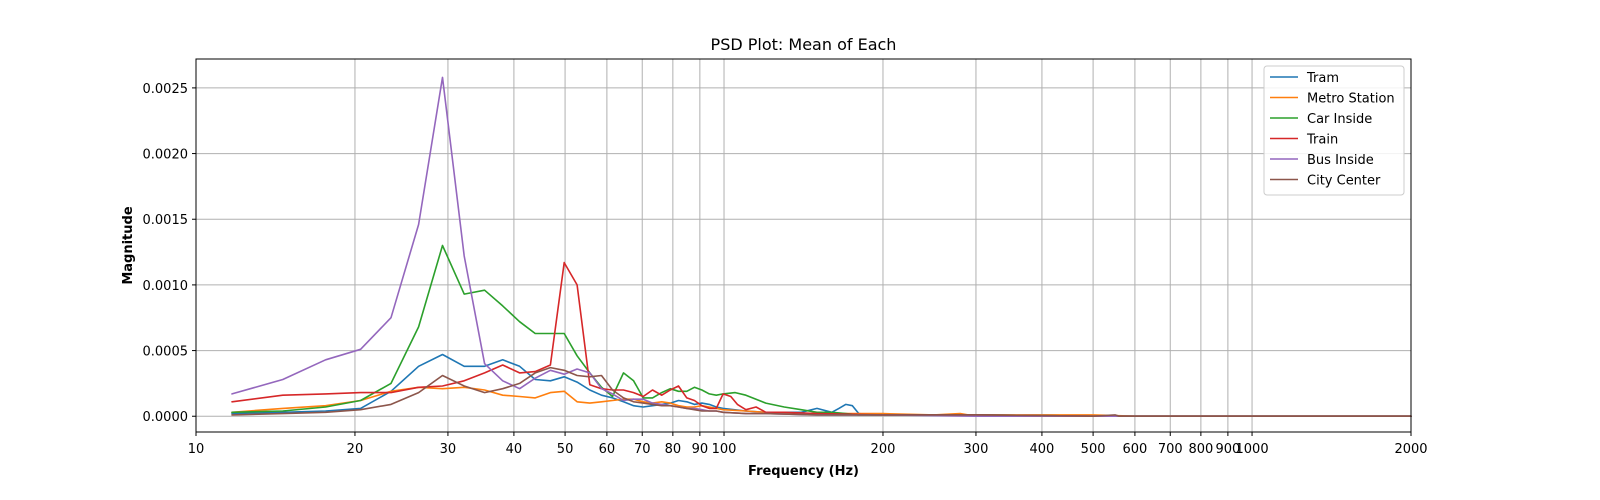 This screenshot has height=500, width=1600. What do you see at coordinates (1170, 449) in the screenshot?
I see `x-tick-label: 700` at bounding box center [1170, 449].